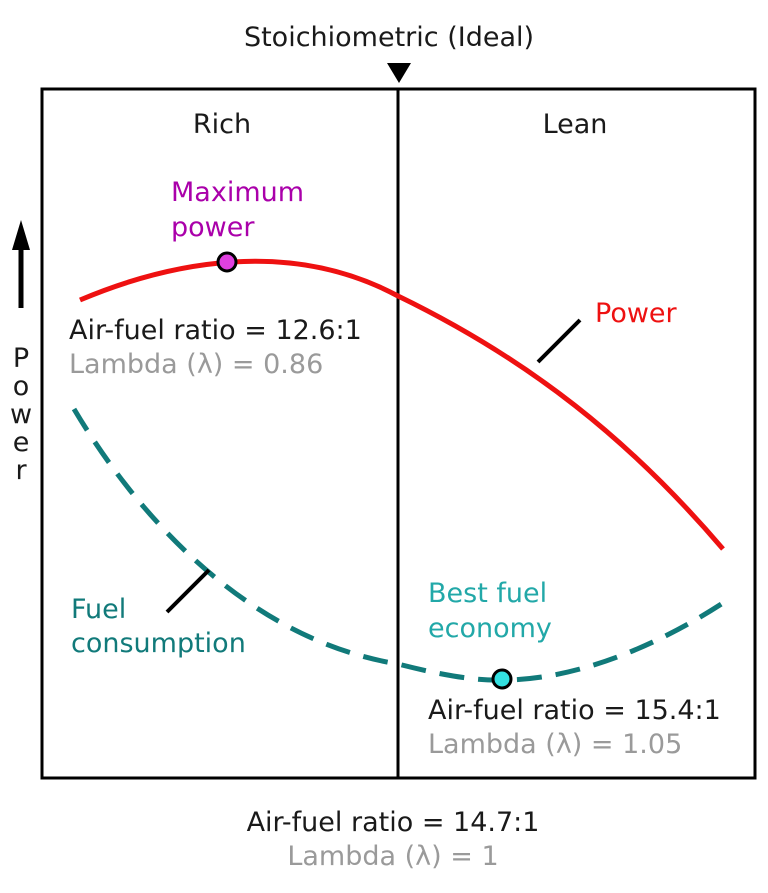  Describe the element at coordinates (490, 628) in the screenshot. I see `best-economy-title-2: economy` at that location.